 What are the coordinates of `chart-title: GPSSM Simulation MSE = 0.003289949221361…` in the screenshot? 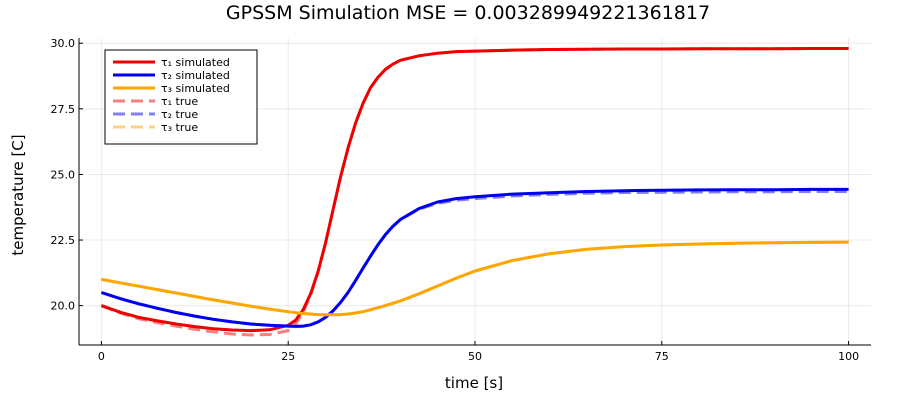 It's located at (468, 13).